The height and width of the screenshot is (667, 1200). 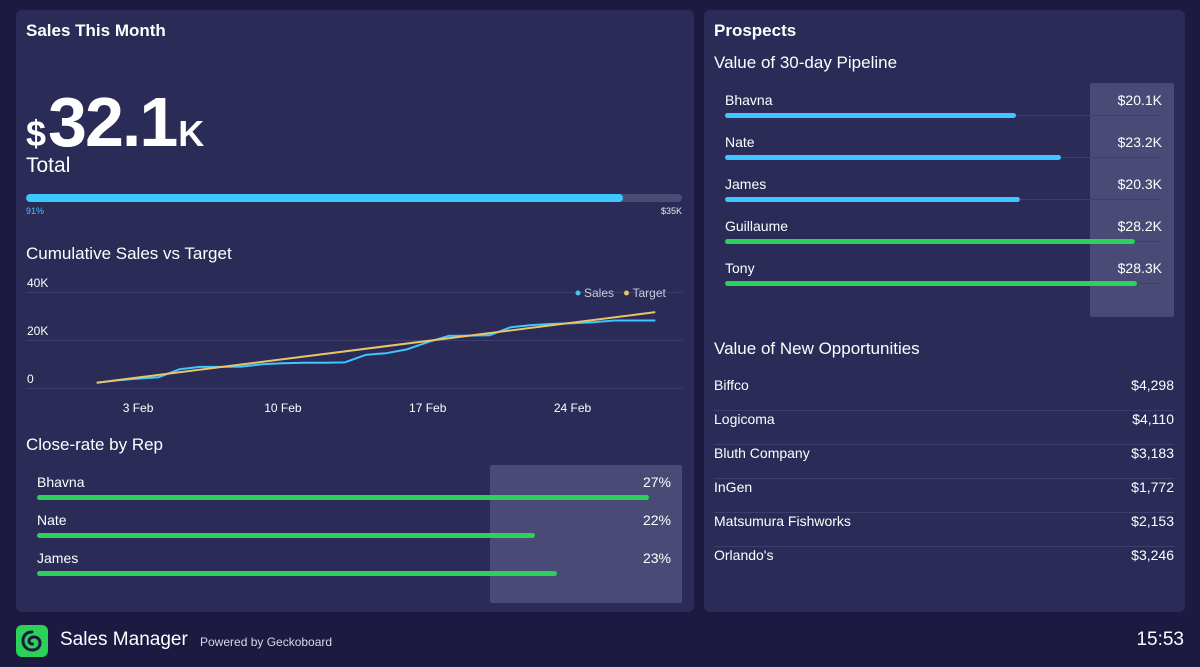 I want to click on powered-by: Powered by Geckoboard, so click(x=266, y=642).